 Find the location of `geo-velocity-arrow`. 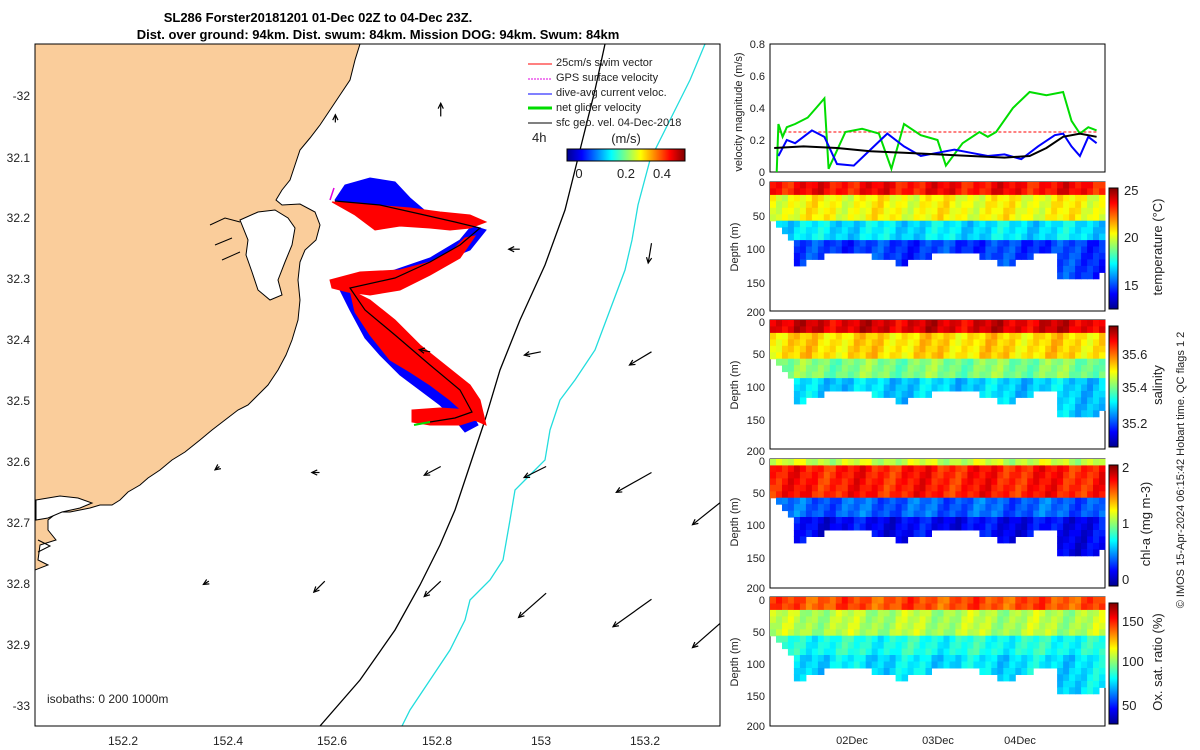

geo-velocity-arrow is located at coordinates (425, 351).